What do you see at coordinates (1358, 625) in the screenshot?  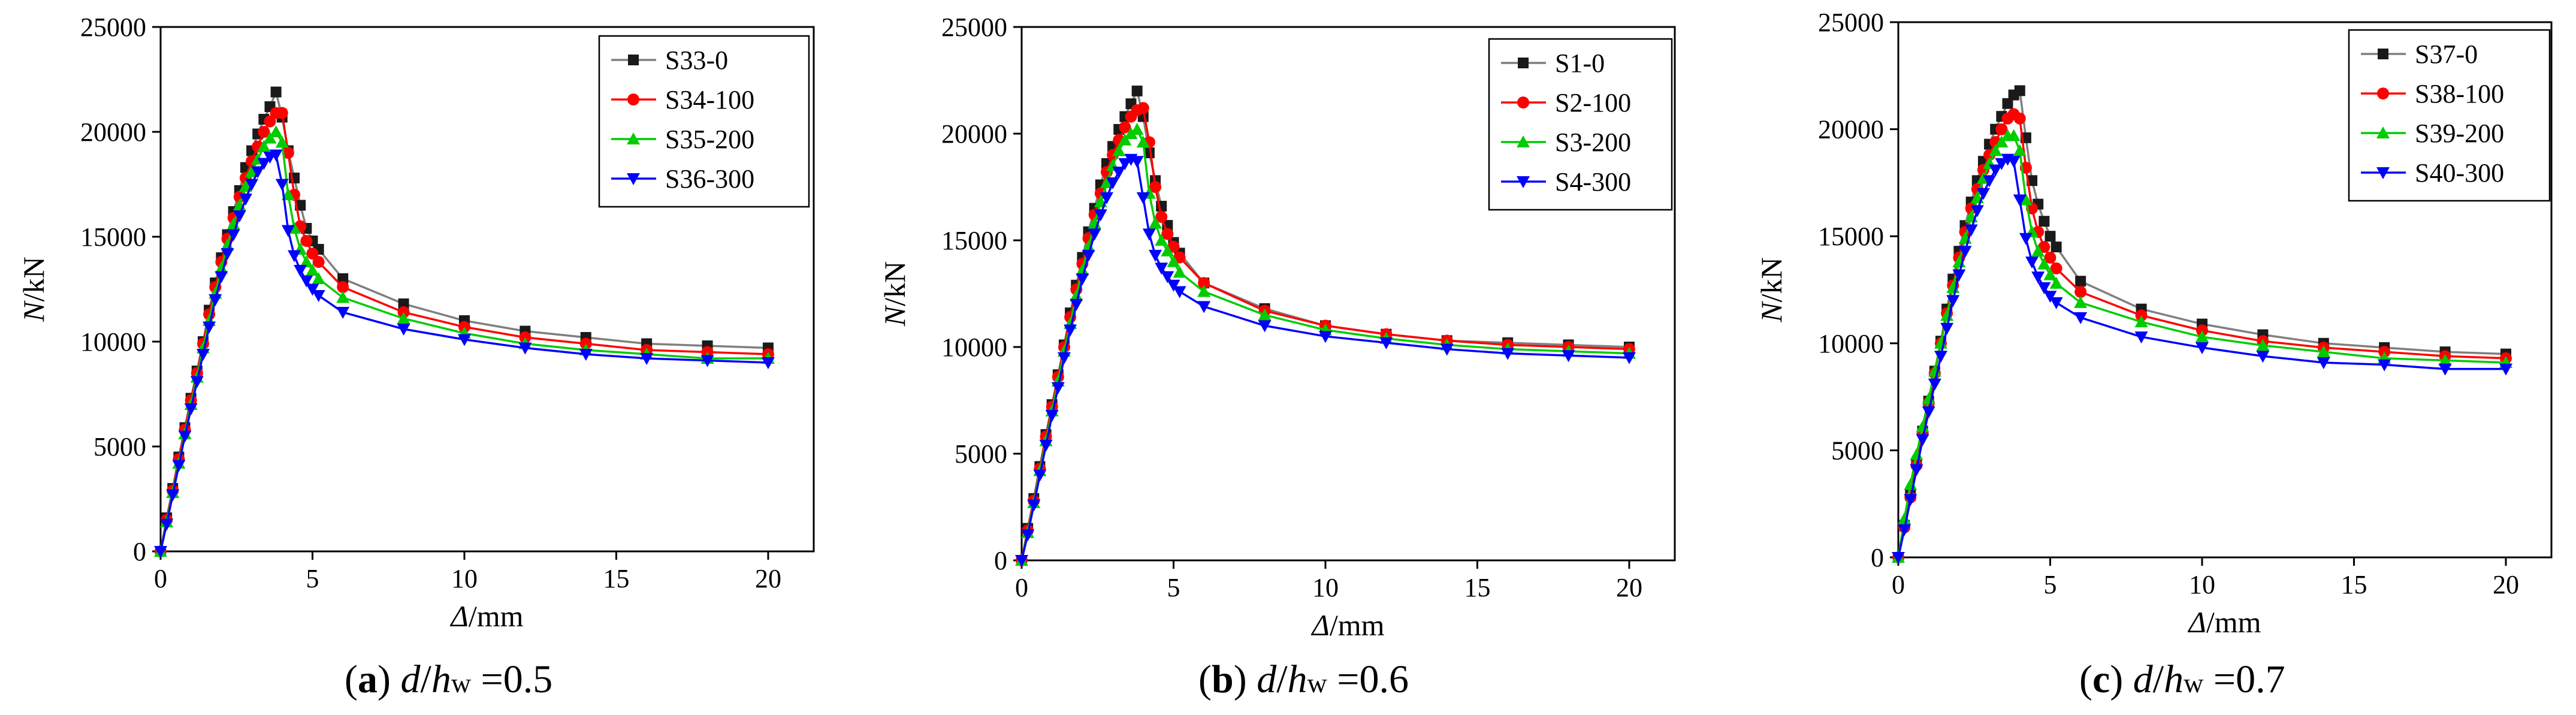 I see `x-axis-unit: /mm` at bounding box center [1358, 625].